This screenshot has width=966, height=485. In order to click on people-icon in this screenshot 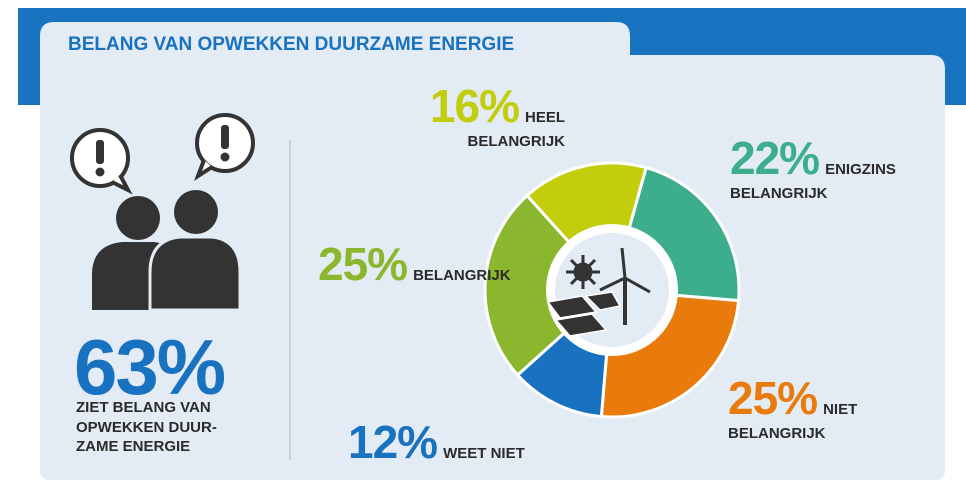, I will do `click(167, 251)`.